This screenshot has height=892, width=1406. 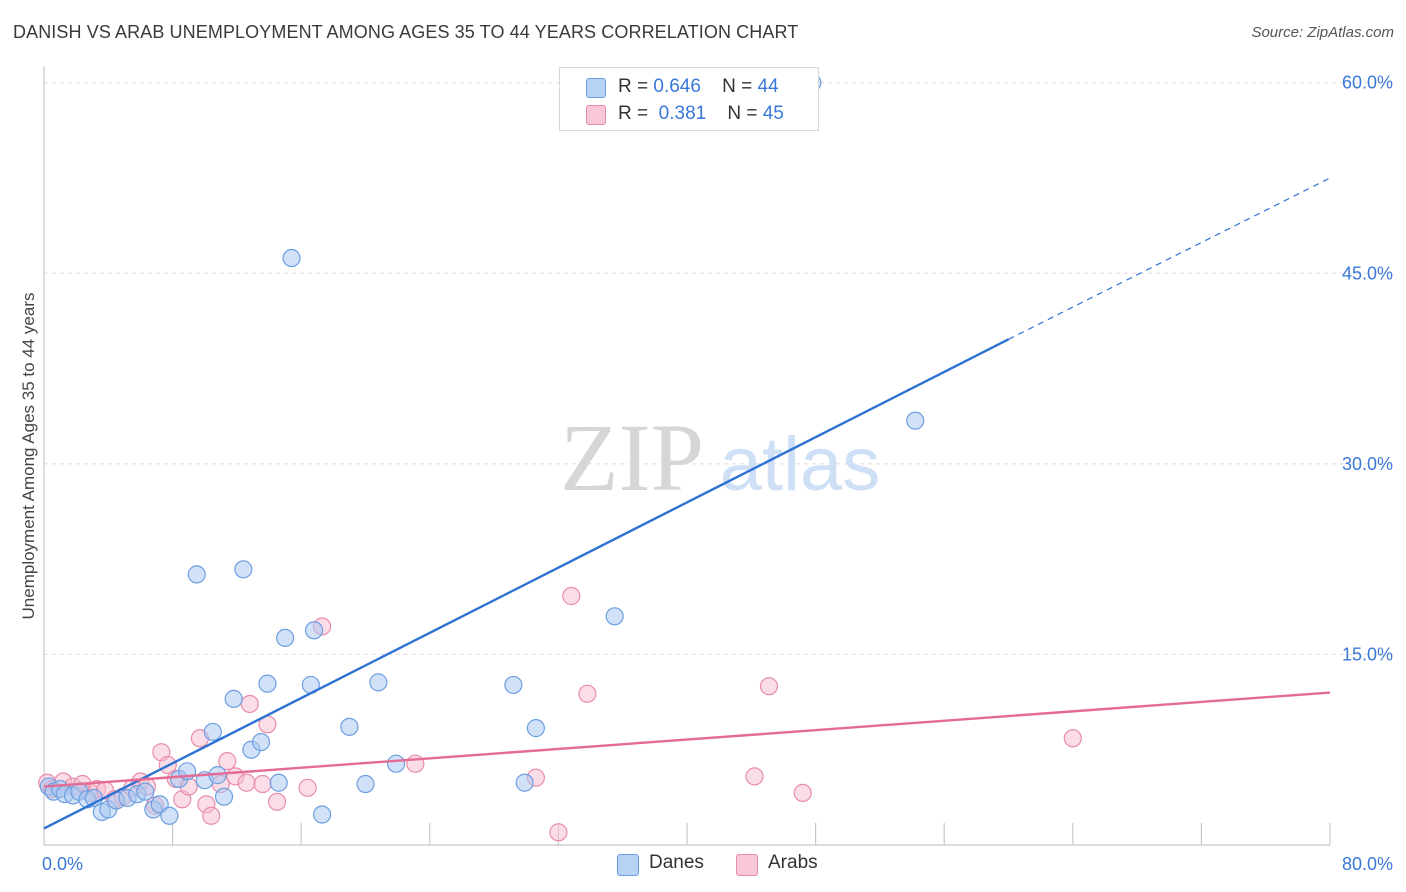 I want to click on arabs-n-label: N =, so click(x=742, y=113).